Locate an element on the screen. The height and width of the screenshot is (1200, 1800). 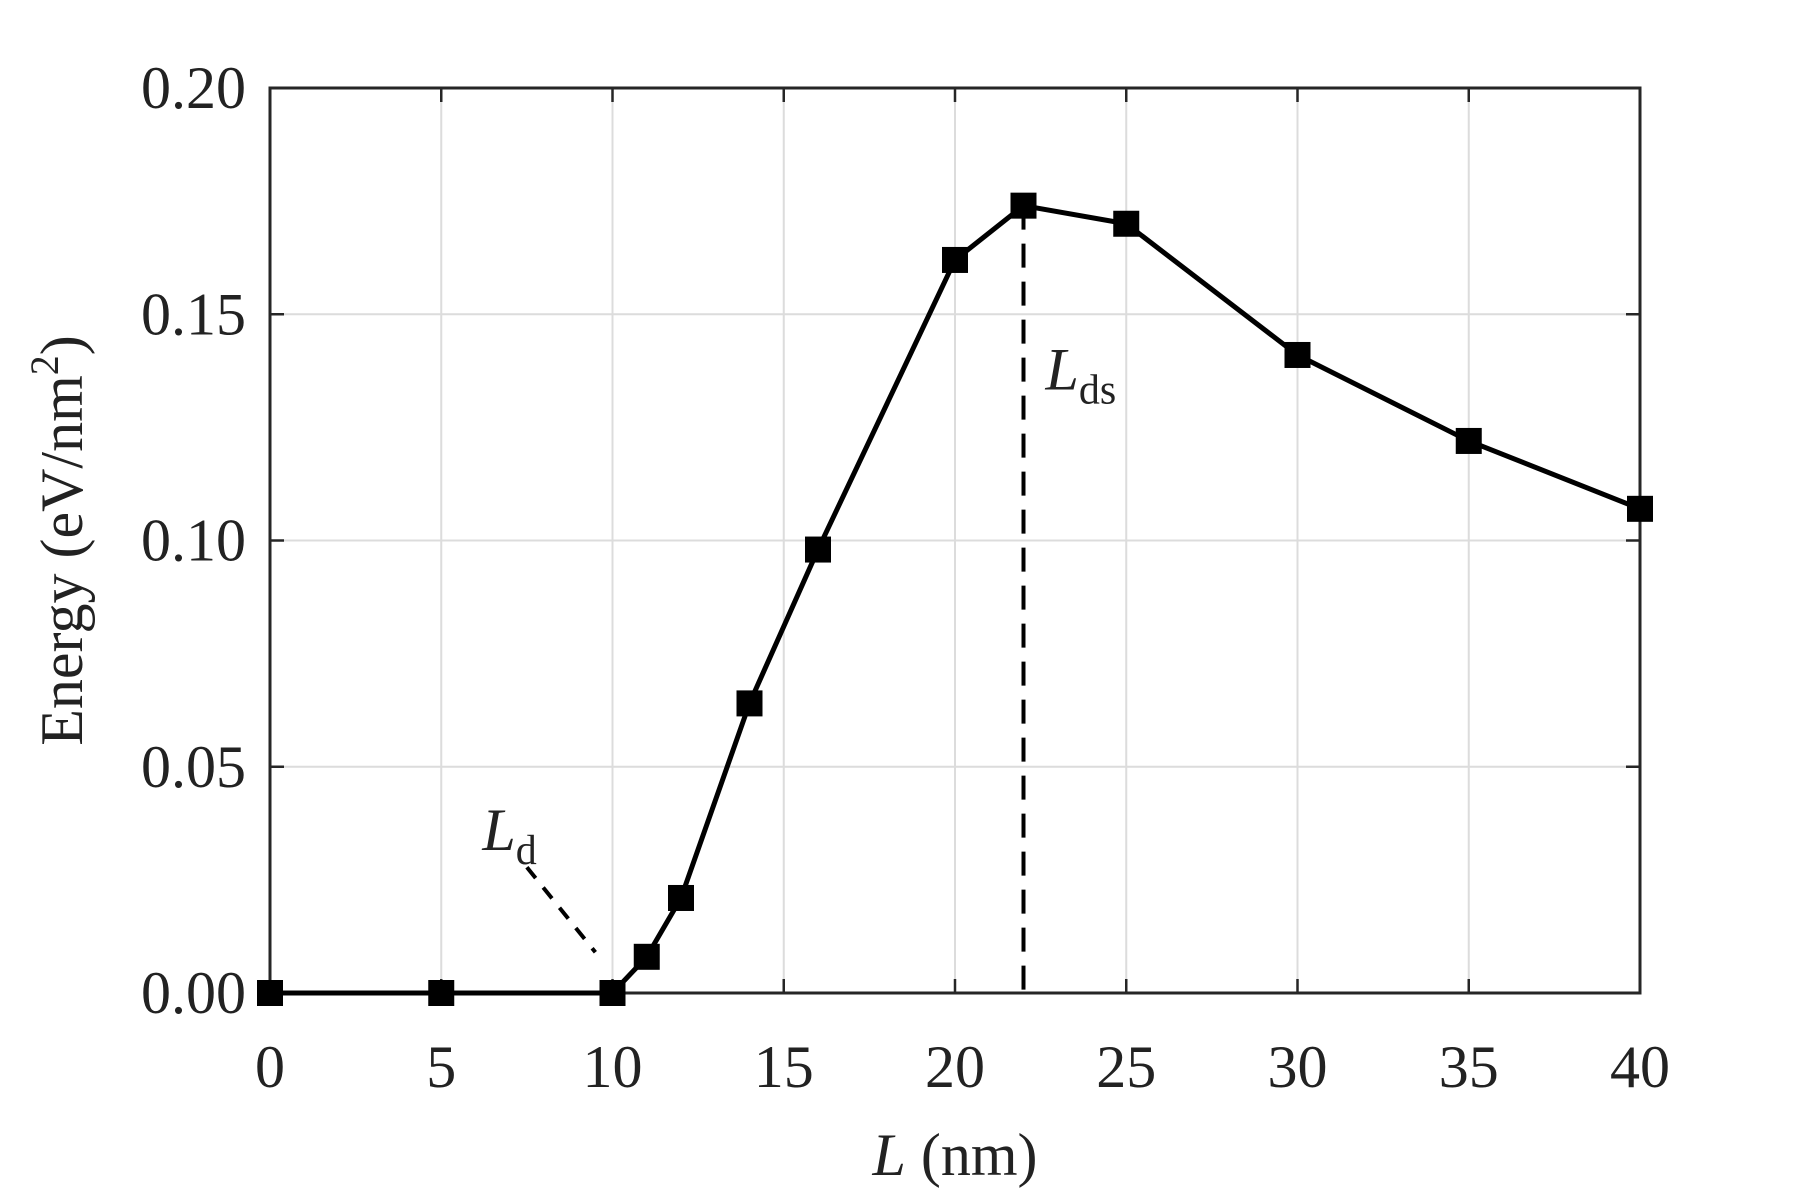
y-axis-label: Energy (eV/nm2) is located at coordinates (58, 540).